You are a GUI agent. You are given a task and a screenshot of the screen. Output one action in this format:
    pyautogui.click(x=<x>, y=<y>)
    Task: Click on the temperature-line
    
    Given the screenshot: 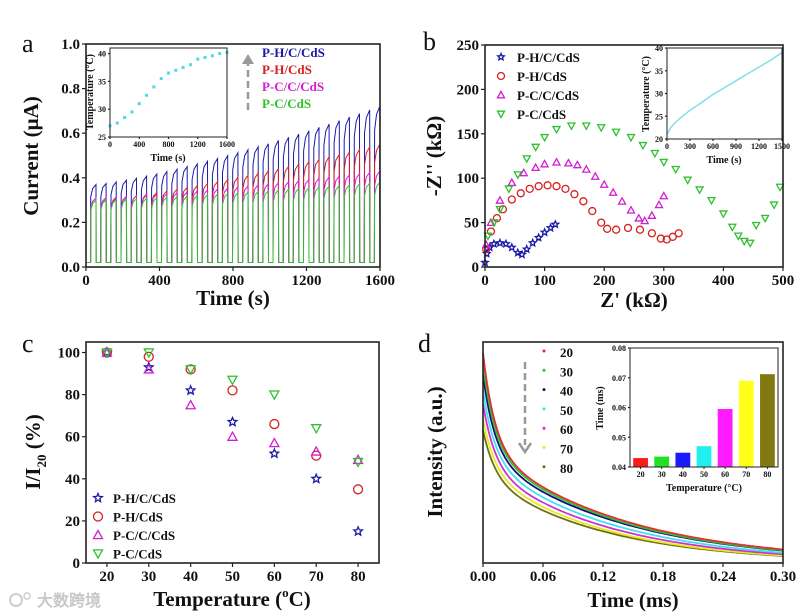 What is the action you would take?
    pyautogui.click(x=724, y=93)
    